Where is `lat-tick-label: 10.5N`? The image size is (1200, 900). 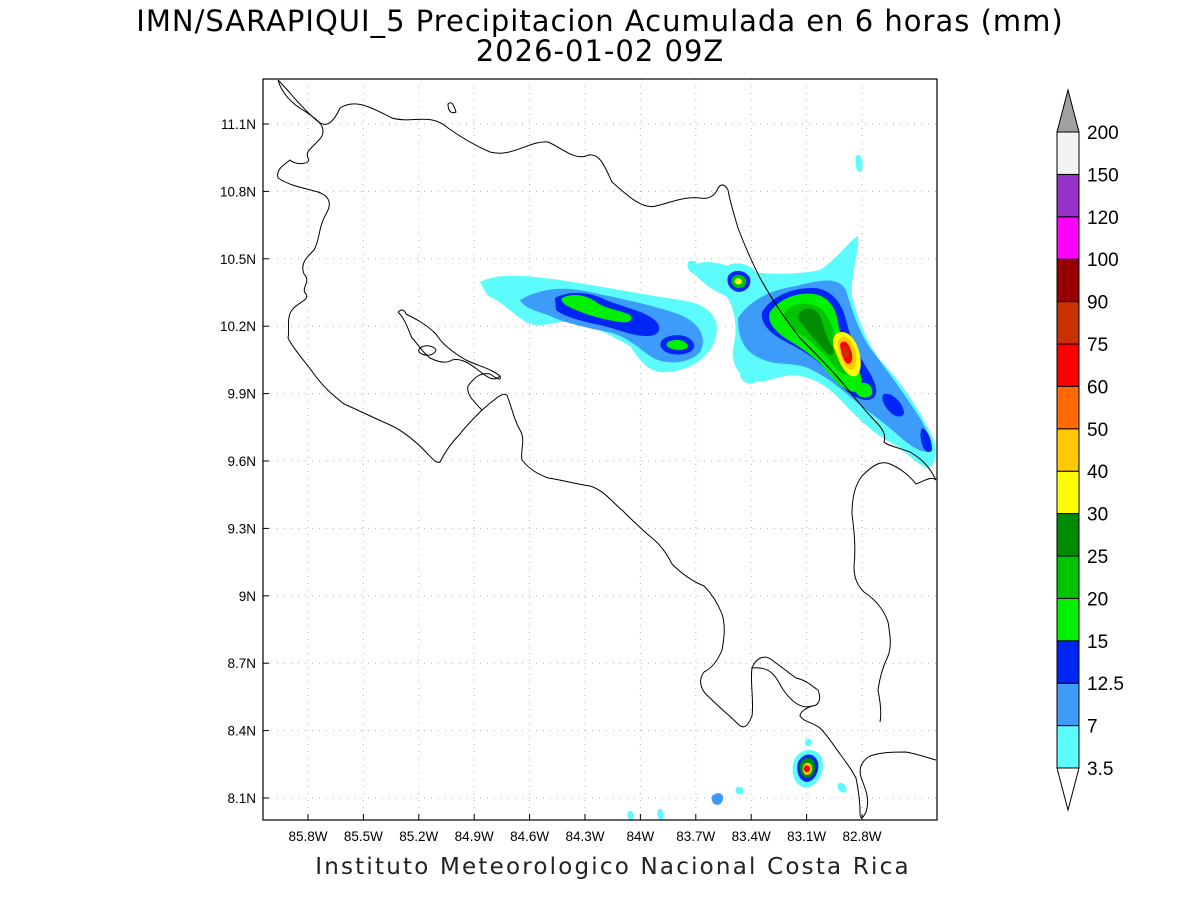
lat-tick-label: 10.5N is located at coordinates (238, 259).